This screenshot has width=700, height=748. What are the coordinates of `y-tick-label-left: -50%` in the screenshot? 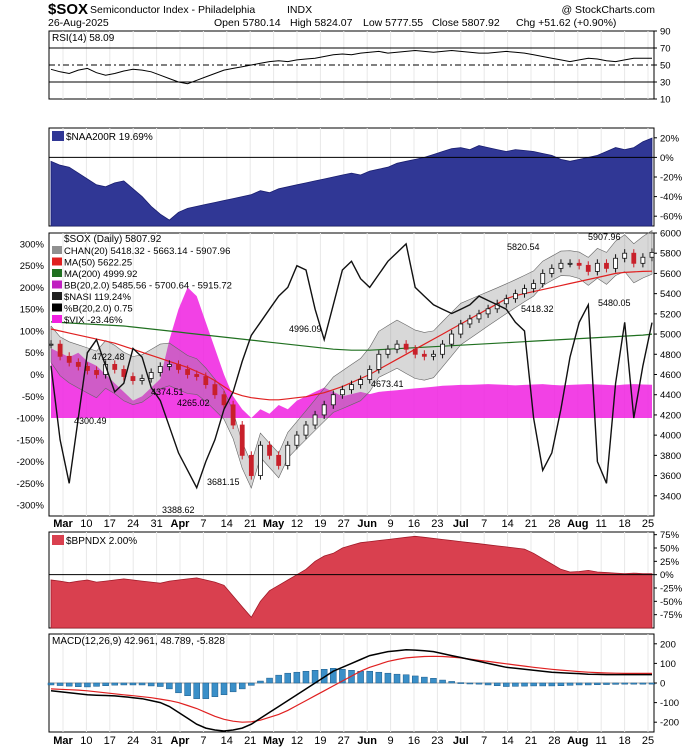 It's located at (33, 397).